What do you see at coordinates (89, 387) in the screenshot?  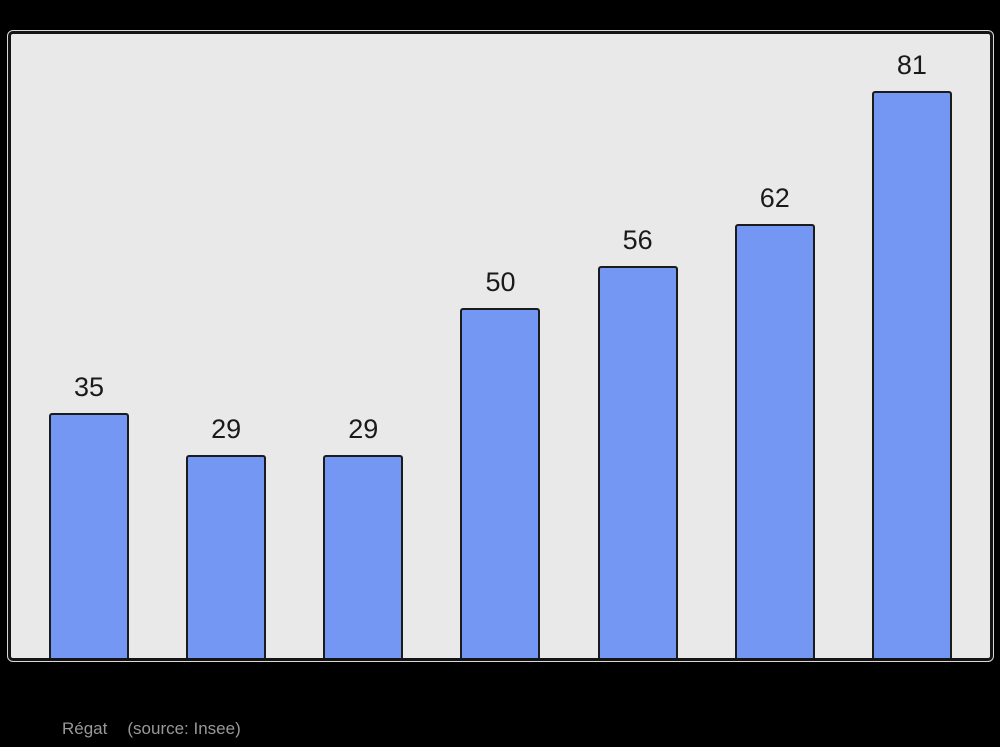 I see `bar-value-label: 35` at bounding box center [89, 387].